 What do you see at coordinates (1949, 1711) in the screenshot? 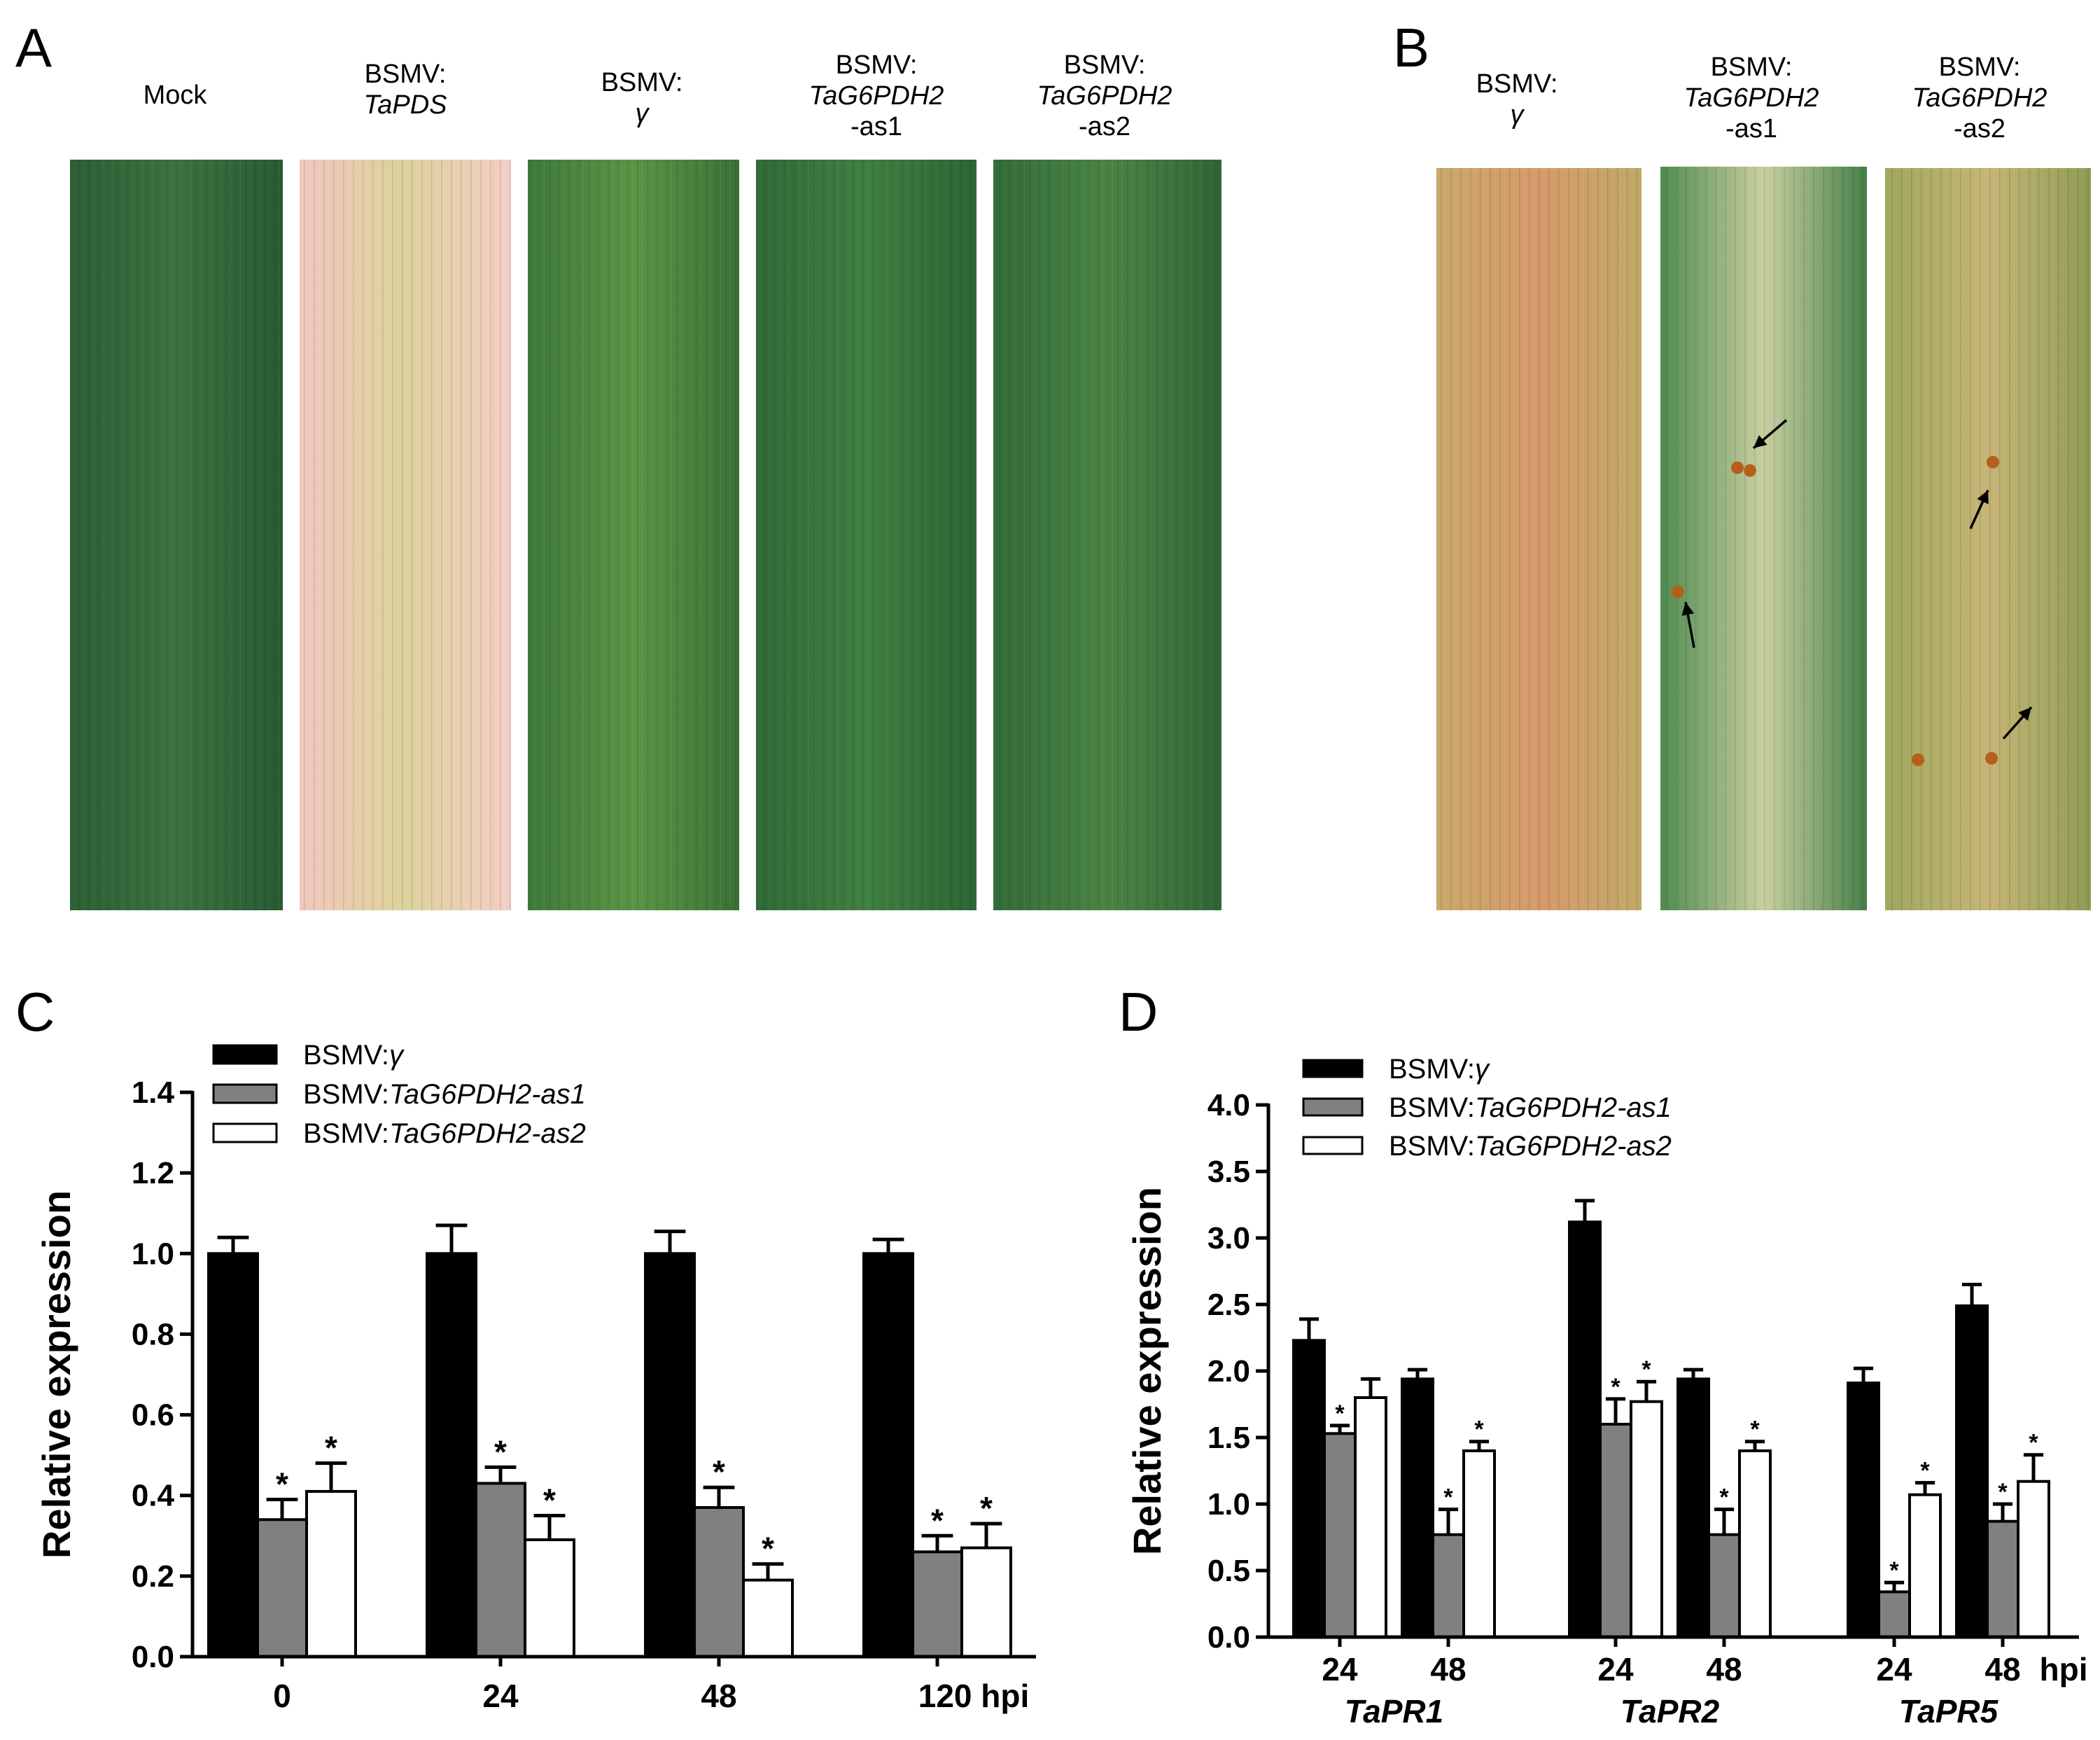
I see `gene-group-label: TaPR5` at bounding box center [1949, 1711].